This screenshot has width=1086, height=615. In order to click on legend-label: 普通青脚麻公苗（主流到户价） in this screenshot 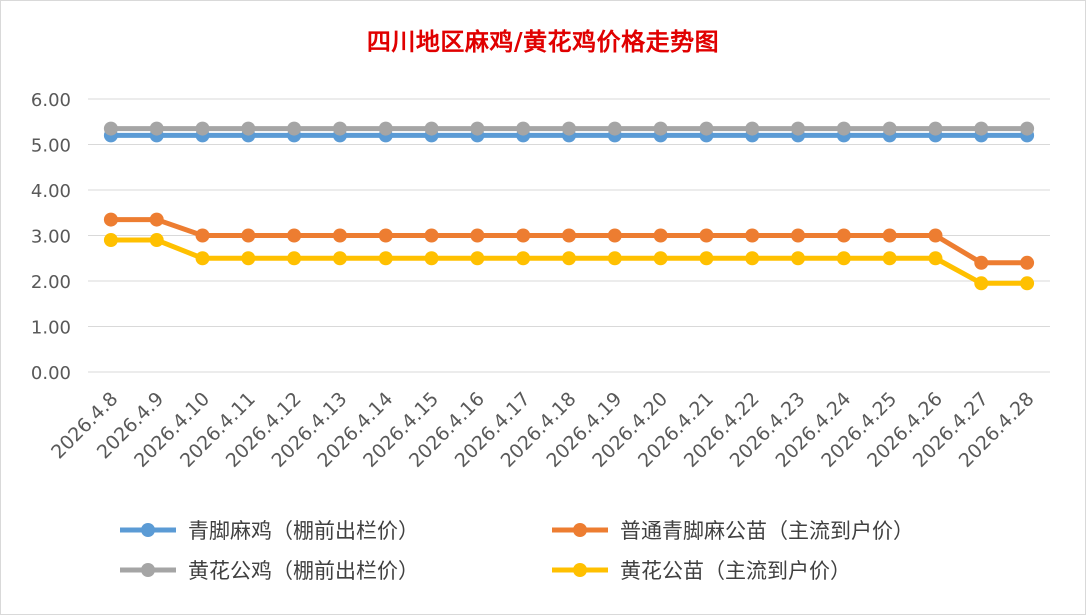, I will do `click(767, 531)`.